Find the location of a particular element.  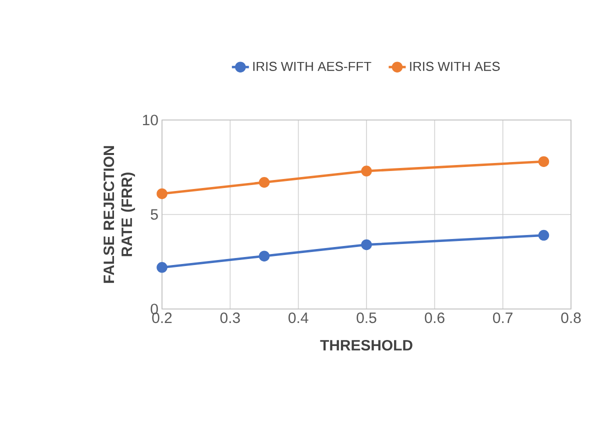

y-tick-label: 5 is located at coordinates (154, 214).